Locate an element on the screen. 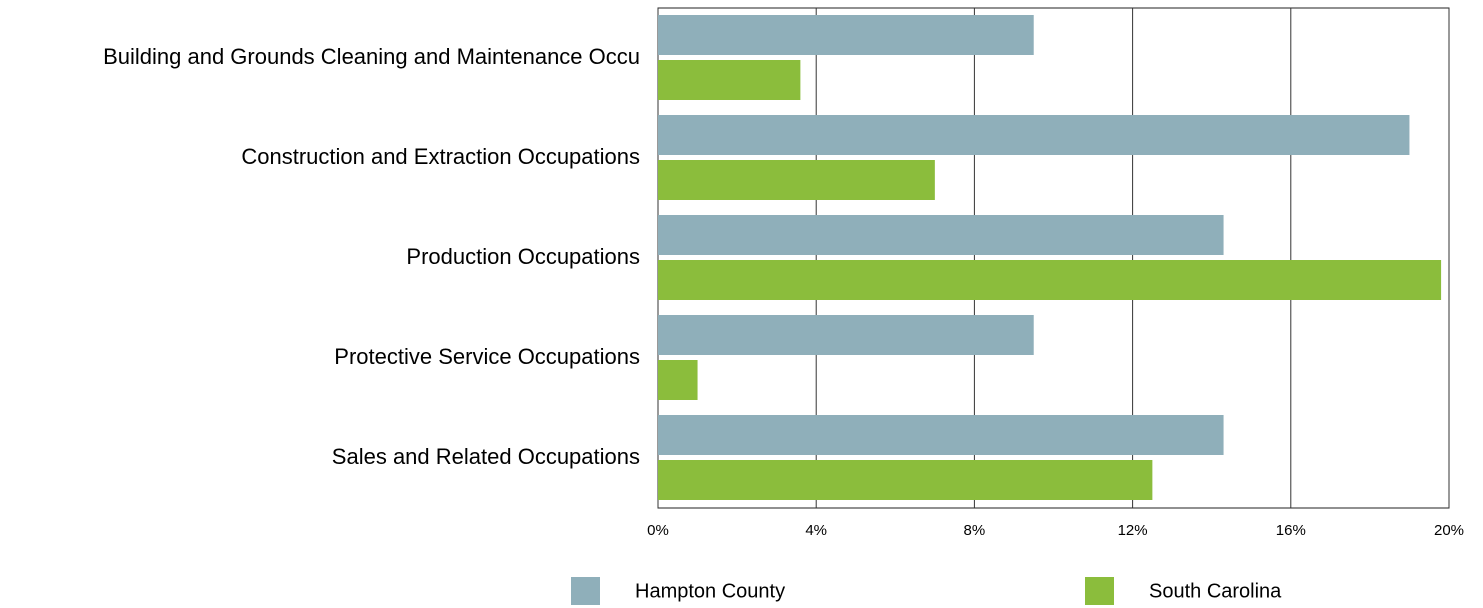 Image resolution: width=1483 pixels, height=608 pixels. x-tick-label: 8% is located at coordinates (975, 530).